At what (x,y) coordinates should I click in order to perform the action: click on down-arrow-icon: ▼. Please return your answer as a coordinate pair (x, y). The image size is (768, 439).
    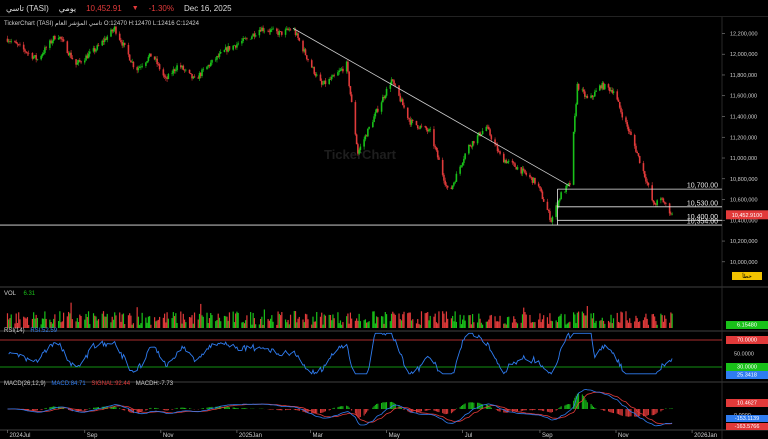
    Looking at the image, I should click on (135, 8).